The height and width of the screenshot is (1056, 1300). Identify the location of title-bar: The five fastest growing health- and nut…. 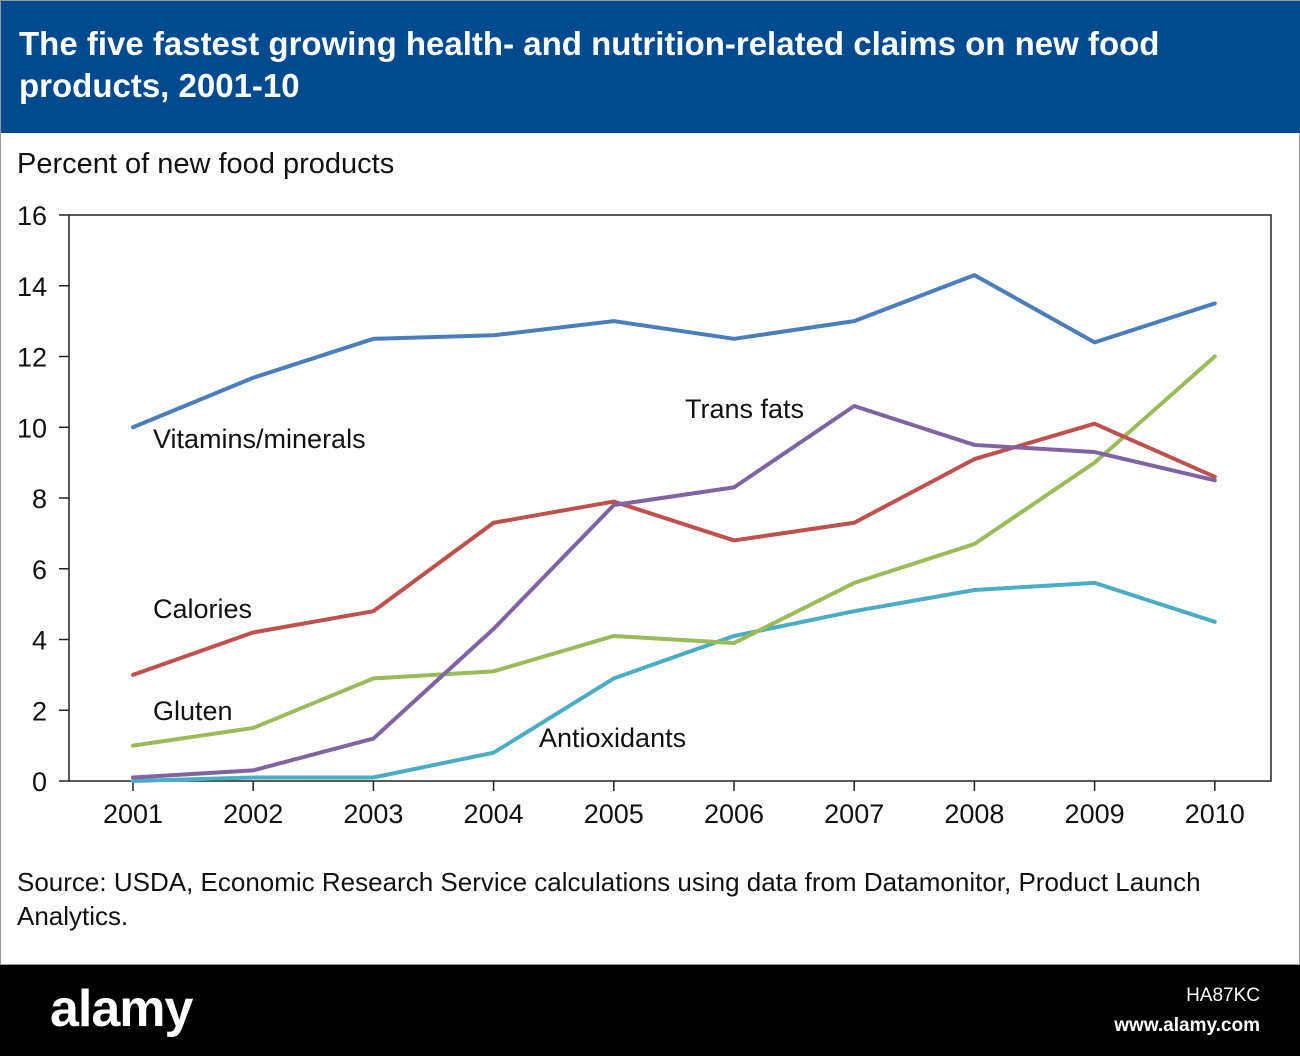
(650, 67).